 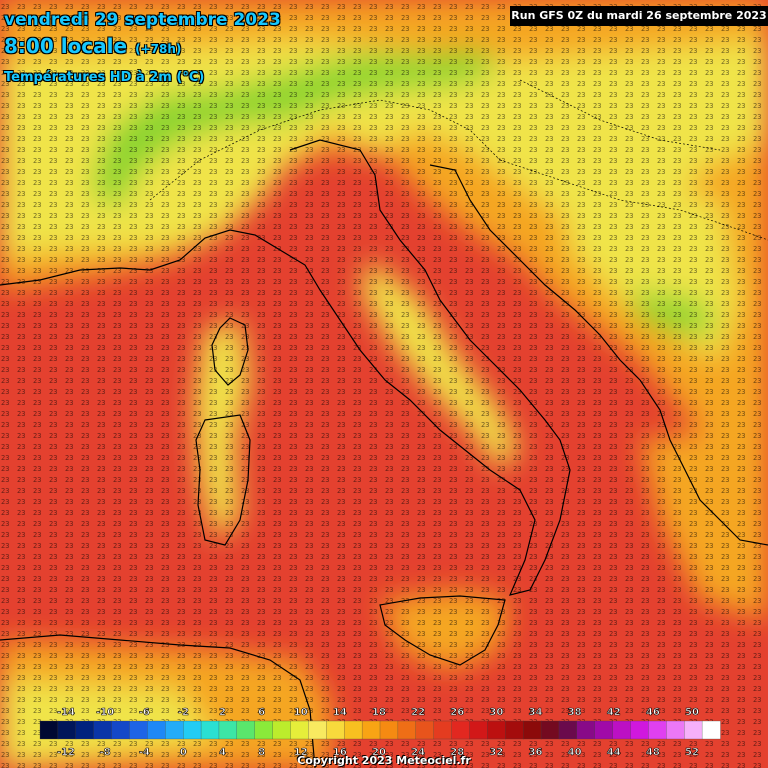 I want to click on legend-label-top: 22, so click(x=418, y=712).